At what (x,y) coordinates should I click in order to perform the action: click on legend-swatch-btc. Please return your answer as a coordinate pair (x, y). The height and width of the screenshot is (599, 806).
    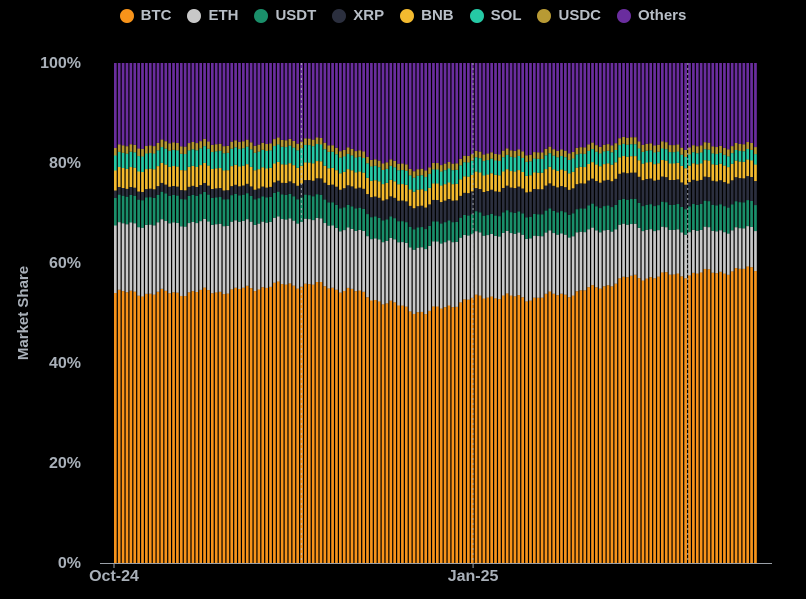
    Looking at the image, I should click on (126, 15).